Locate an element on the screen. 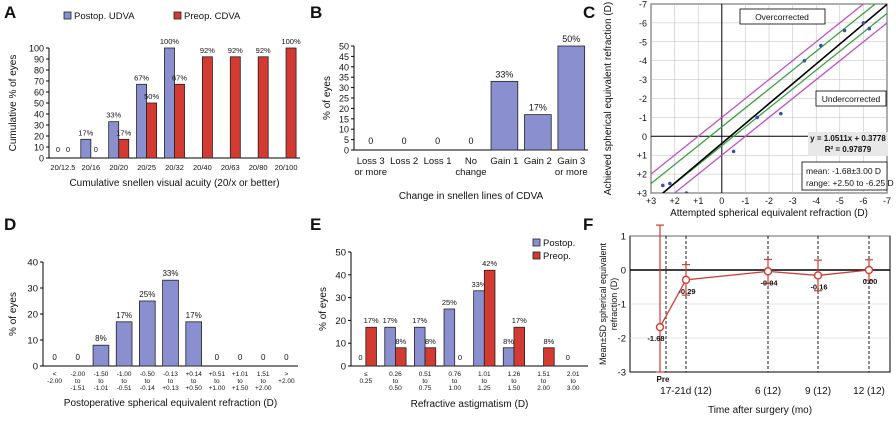 This screenshot has width=896, height=422. x-tick-label: -2.00 to -1.51 is located at coordinates (77, 381).